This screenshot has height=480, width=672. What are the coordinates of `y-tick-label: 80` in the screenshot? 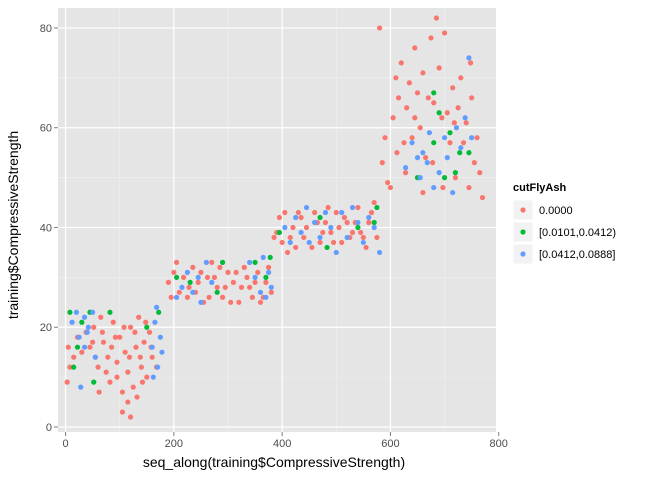 It's located at (46, 29).